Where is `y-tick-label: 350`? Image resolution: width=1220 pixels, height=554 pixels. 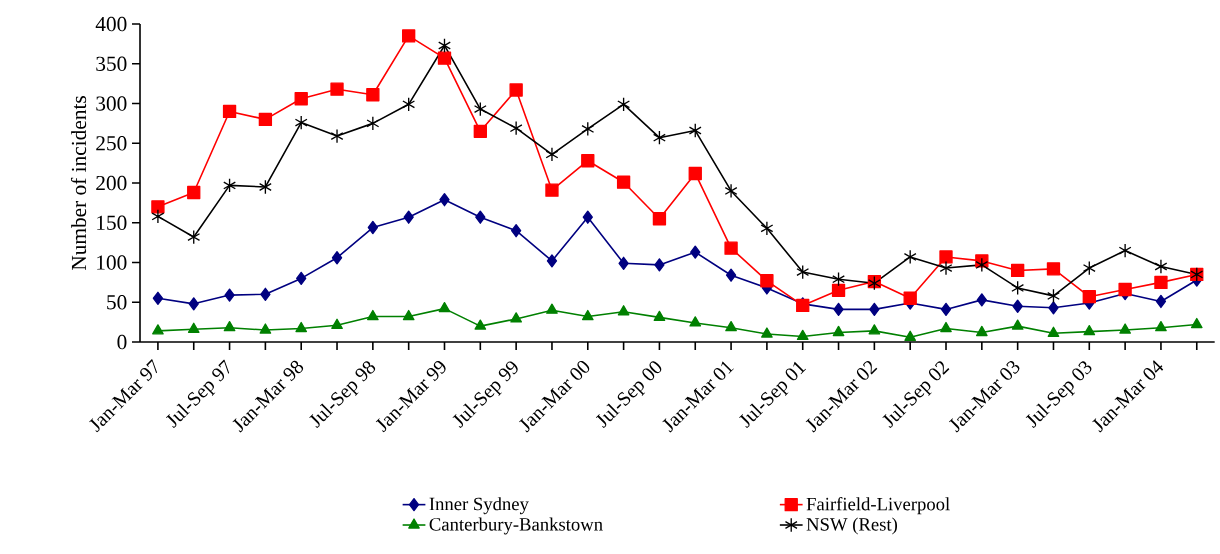 y-tick-label: 350 is located at coordinates (111, 63).